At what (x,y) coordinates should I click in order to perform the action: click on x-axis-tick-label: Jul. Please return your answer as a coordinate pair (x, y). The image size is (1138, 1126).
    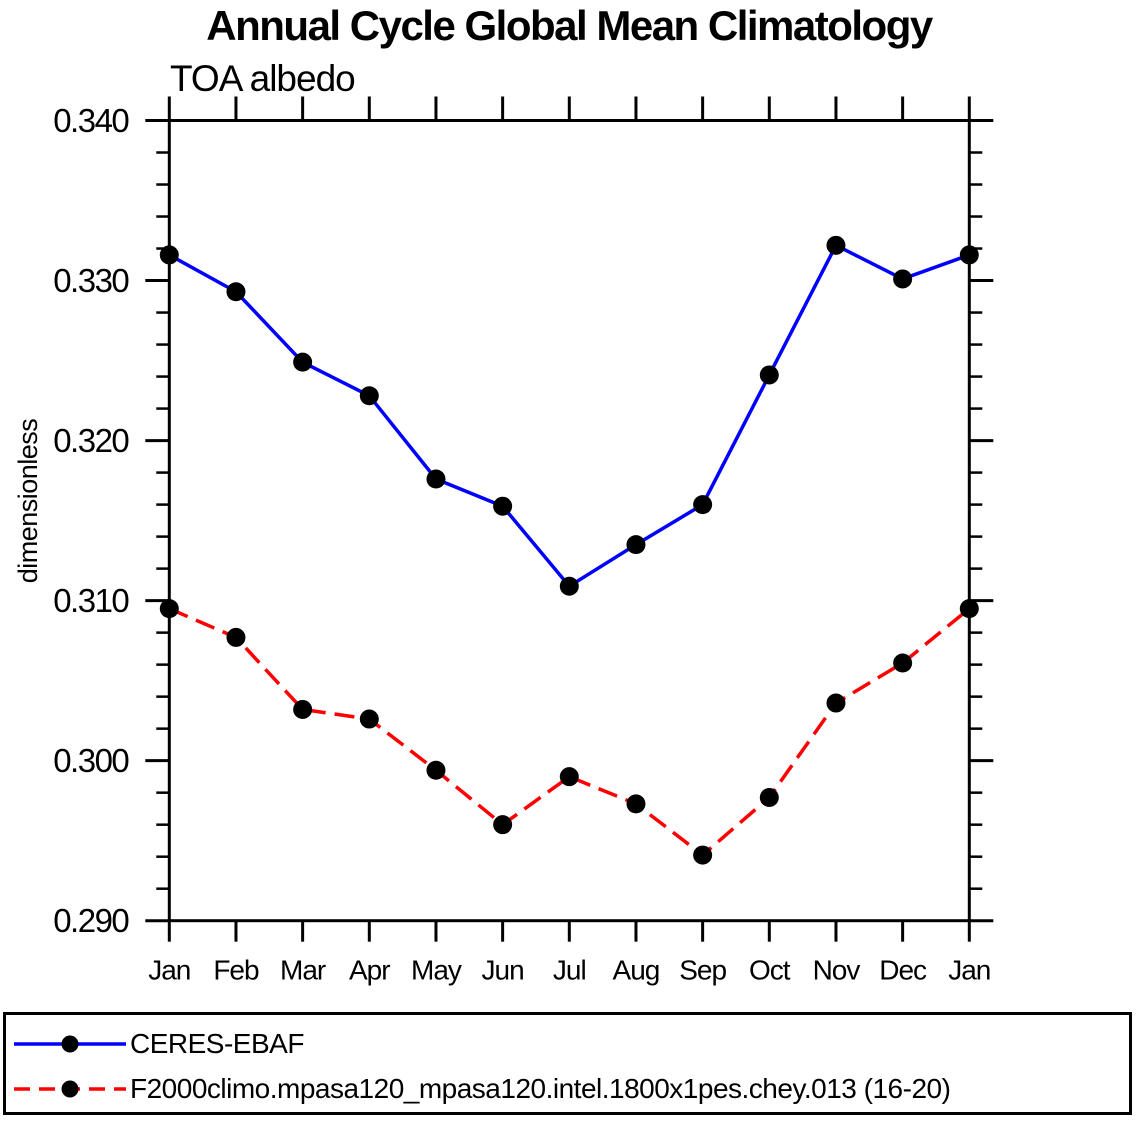
    Looking at the image, I should click on (569, 970).